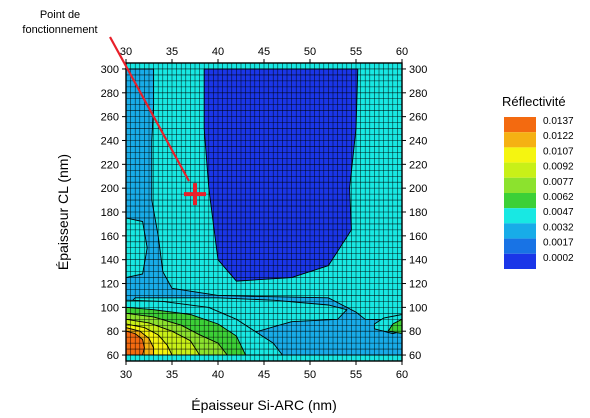 The width and height of the screenshot is (590, 418). Describe the element at coordinates (418, 285) in the screenshot. I see `y-tick-label-right: 120` at that location.